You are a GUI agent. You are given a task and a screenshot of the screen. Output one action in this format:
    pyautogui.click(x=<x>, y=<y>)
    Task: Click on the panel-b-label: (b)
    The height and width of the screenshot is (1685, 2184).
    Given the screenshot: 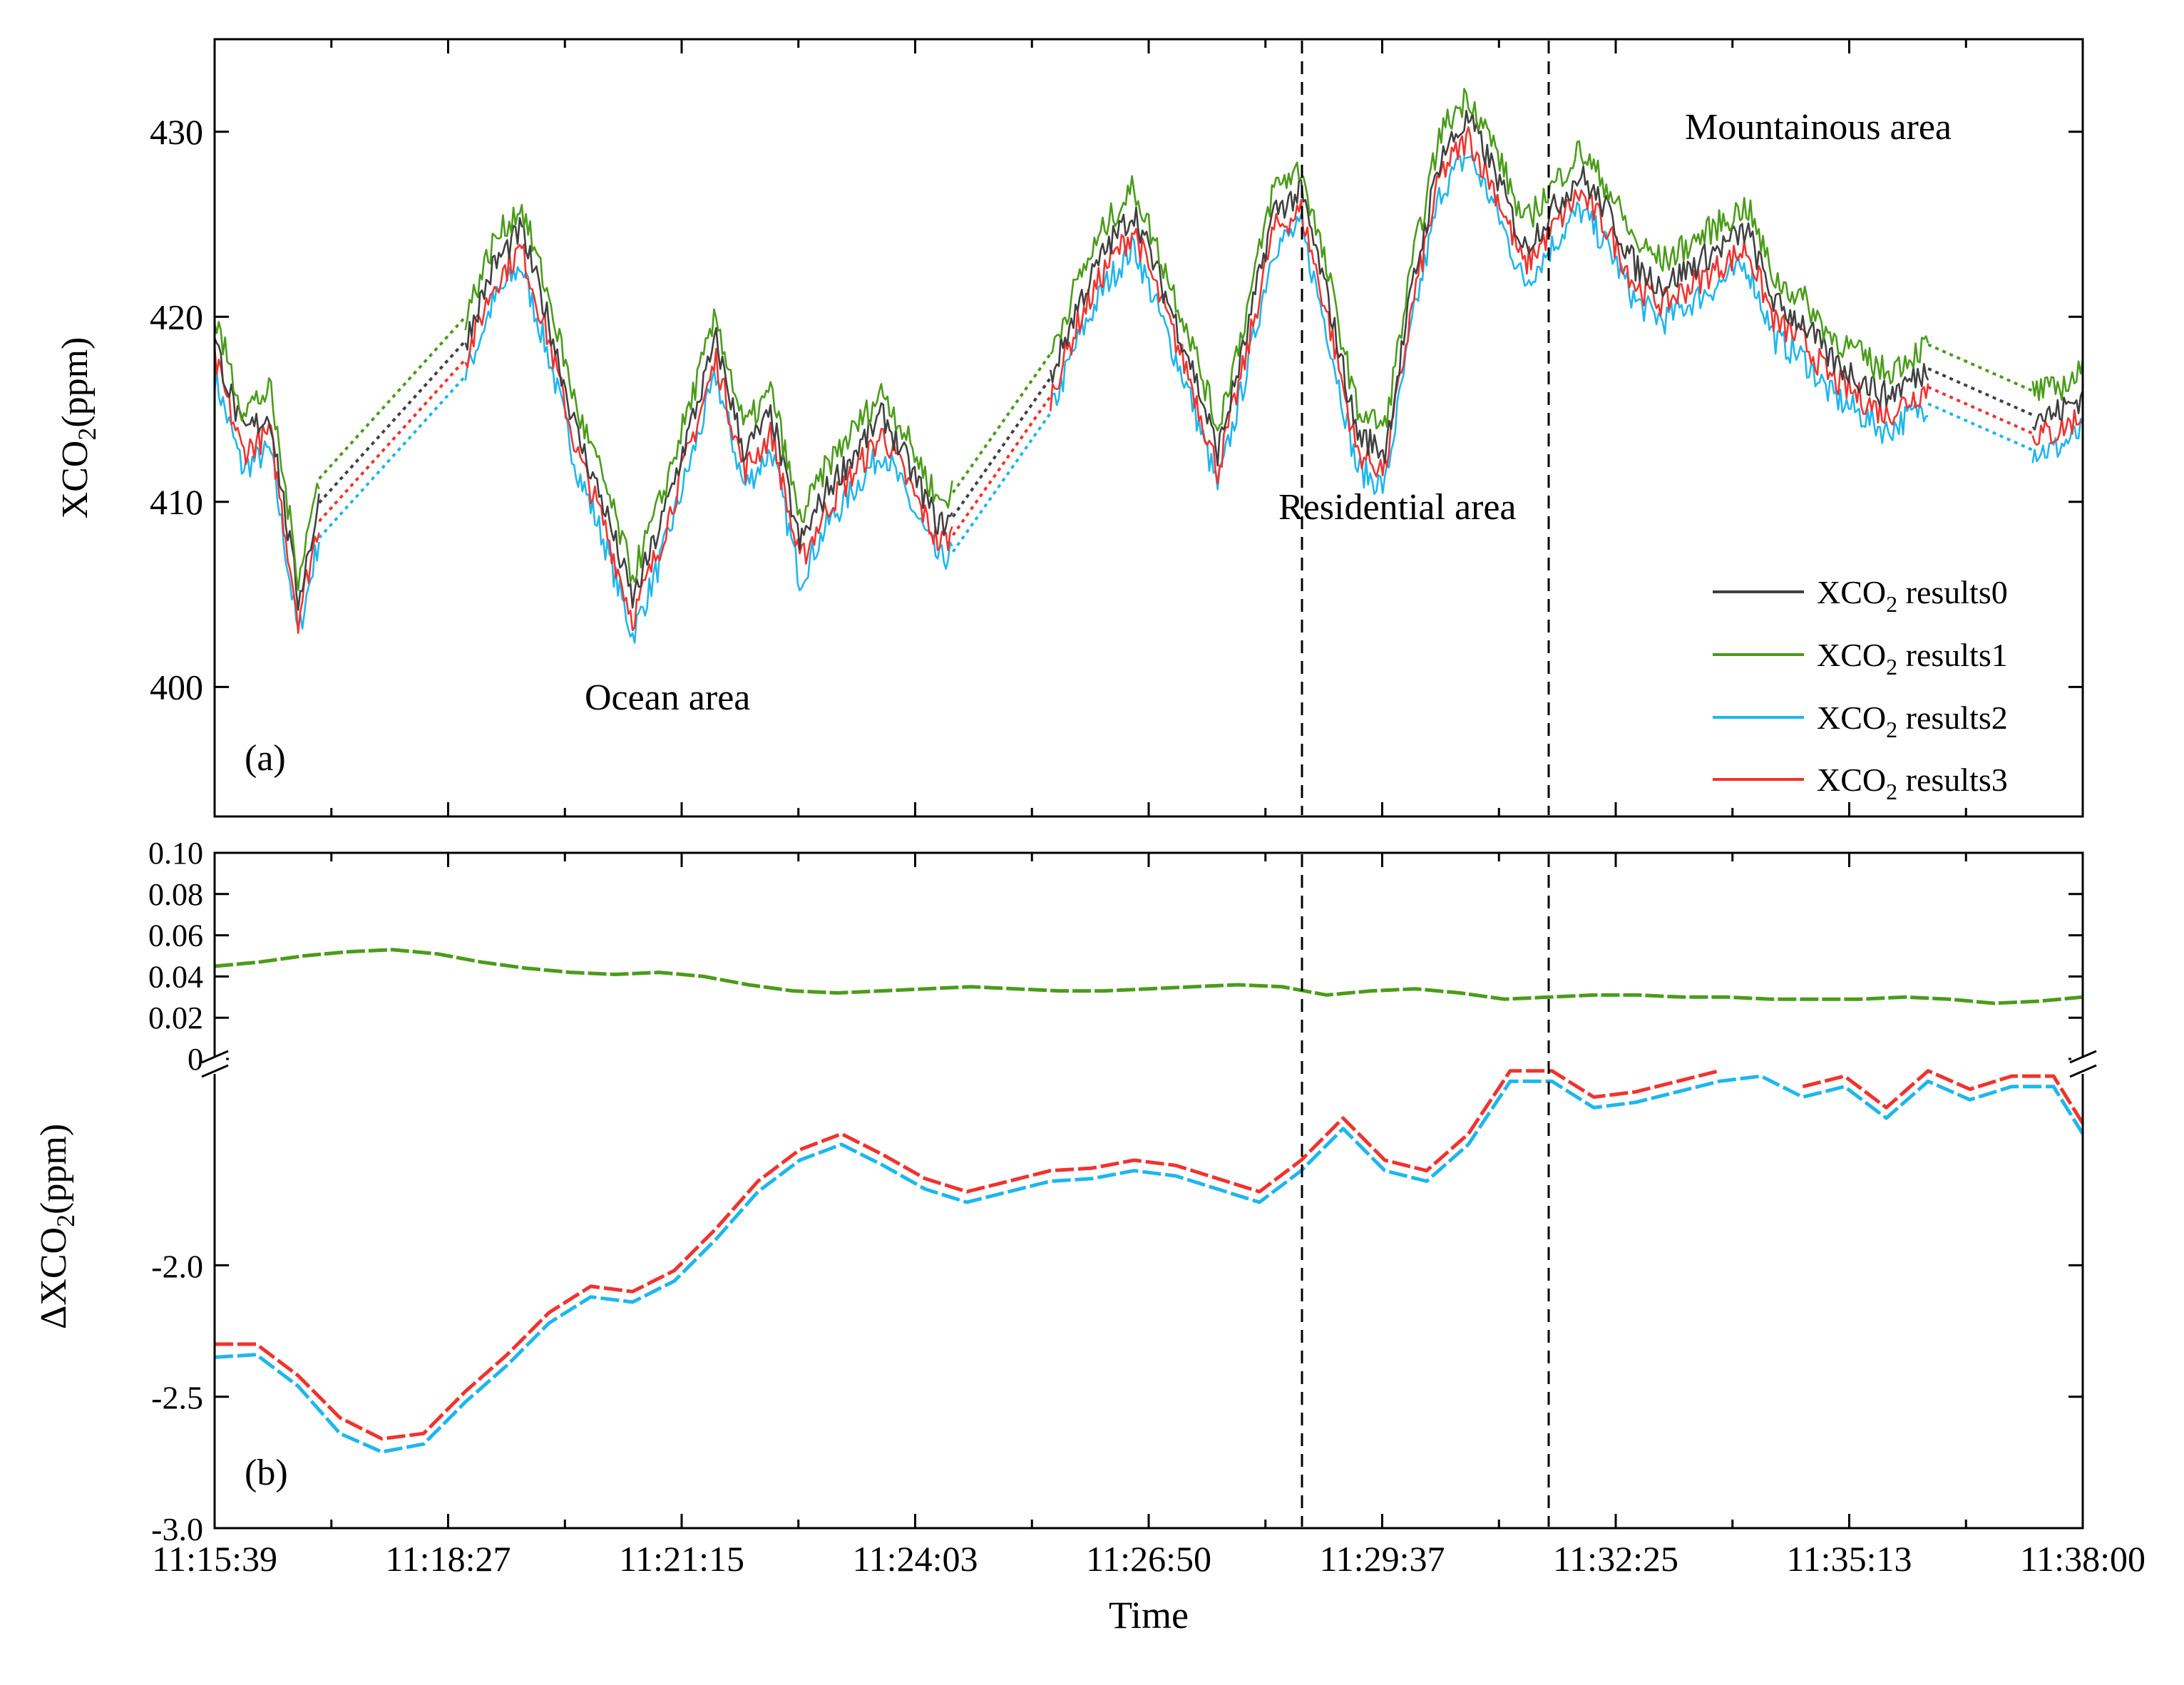 What is the action you would take?
    pyautogui.click(x=266, y=1473)
    